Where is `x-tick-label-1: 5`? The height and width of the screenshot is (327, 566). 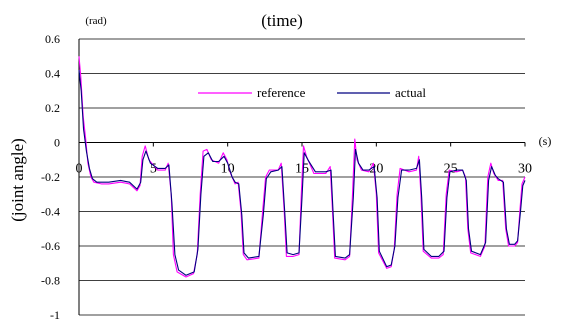
x-tick-label-1: 5 is located at coordinates (153, 169).